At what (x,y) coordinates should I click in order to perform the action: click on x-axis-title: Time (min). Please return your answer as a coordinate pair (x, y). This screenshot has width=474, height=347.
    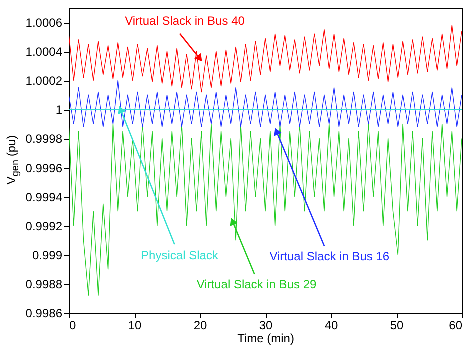
    Looking at the image, I should click on (266, 339).